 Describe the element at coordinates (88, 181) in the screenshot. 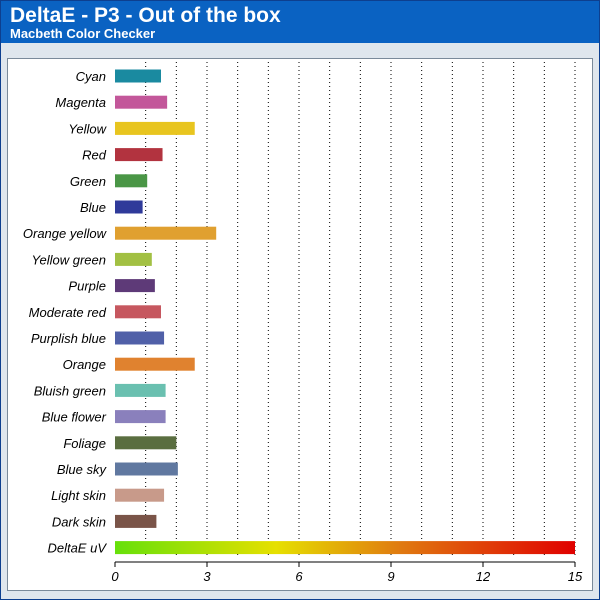

I see `category-label: Green` at that location.